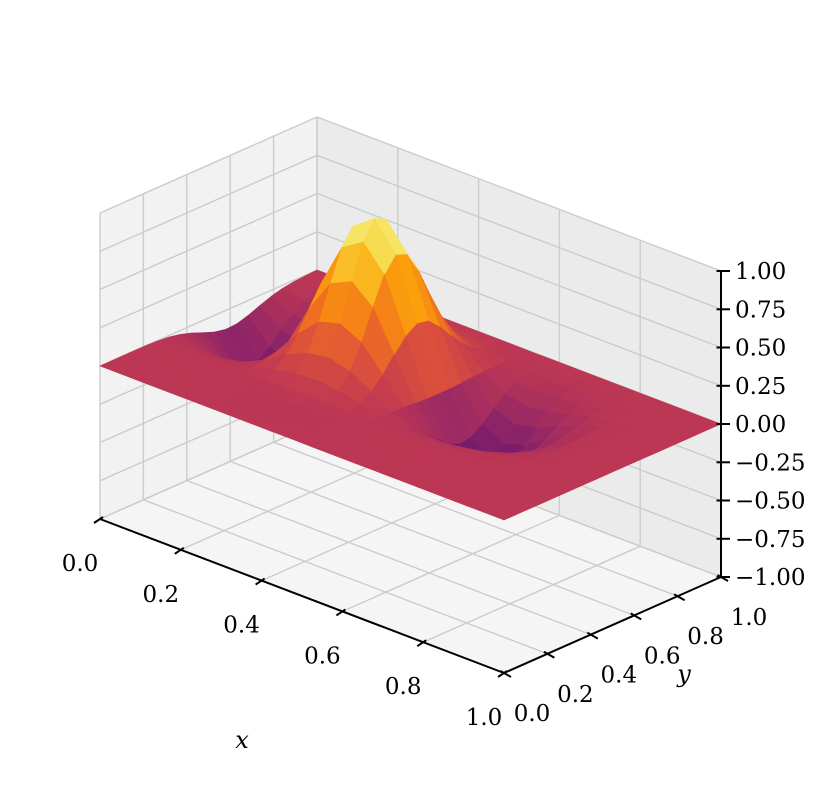  I want to click on z-tick-label: 1.00, so click(760, 272).